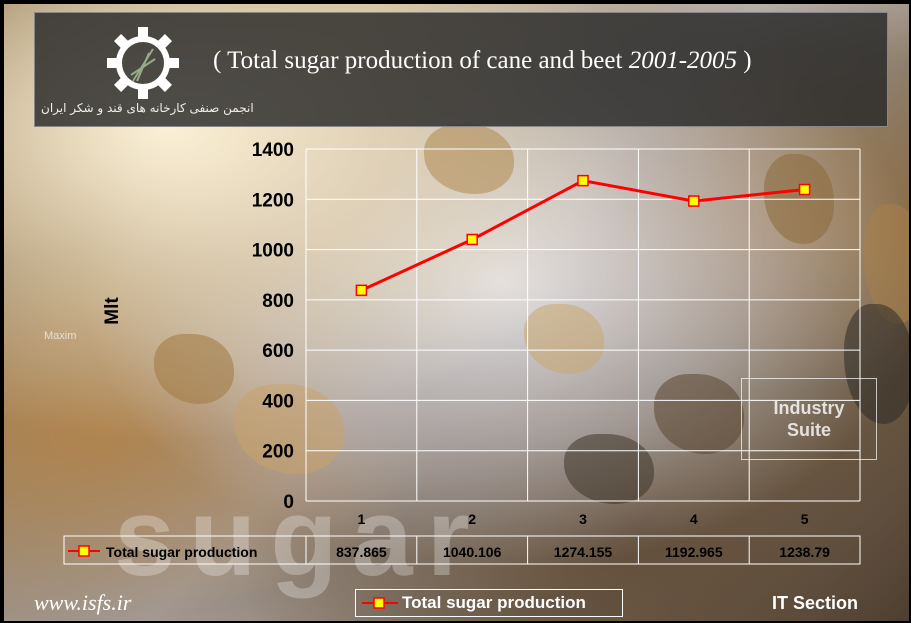 The height and width of the screenshot is (623, 911). I want to click on y-tick-label: 0, so click(288, 502).